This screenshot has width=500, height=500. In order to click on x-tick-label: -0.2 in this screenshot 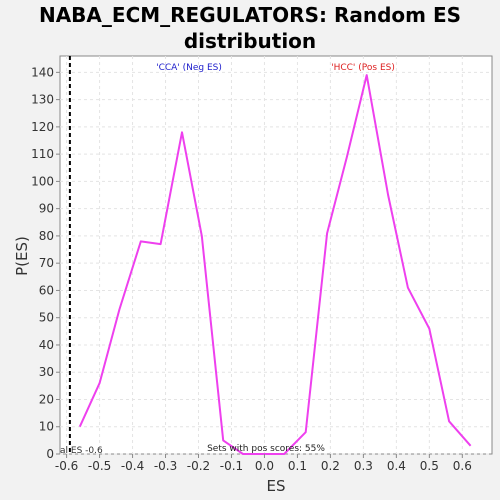, I will do `click(198, 466)`.